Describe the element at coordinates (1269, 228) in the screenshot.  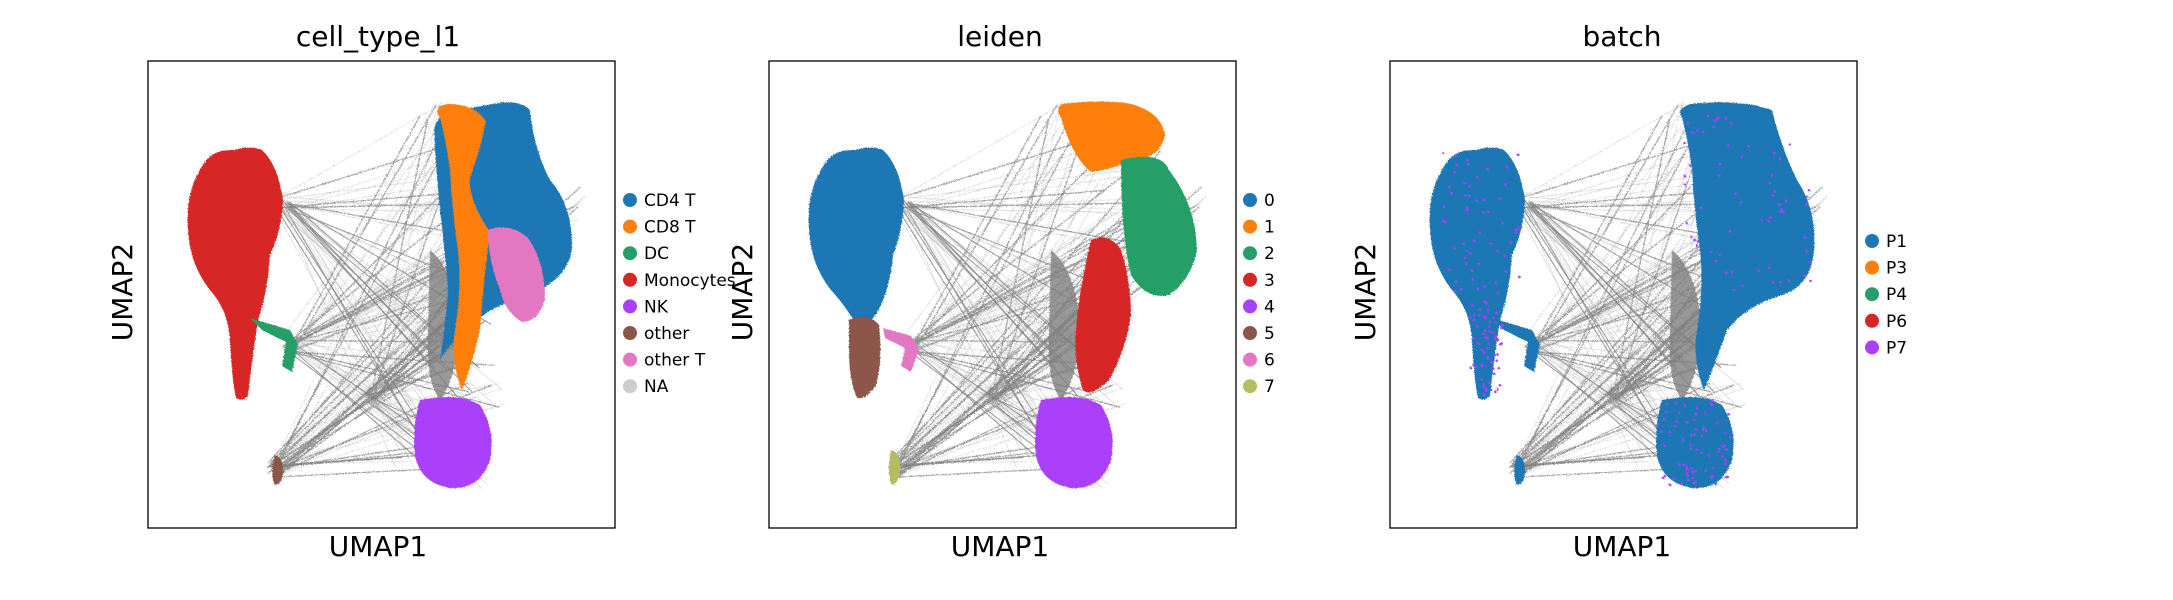
I see `legend-label: 1` at that location.